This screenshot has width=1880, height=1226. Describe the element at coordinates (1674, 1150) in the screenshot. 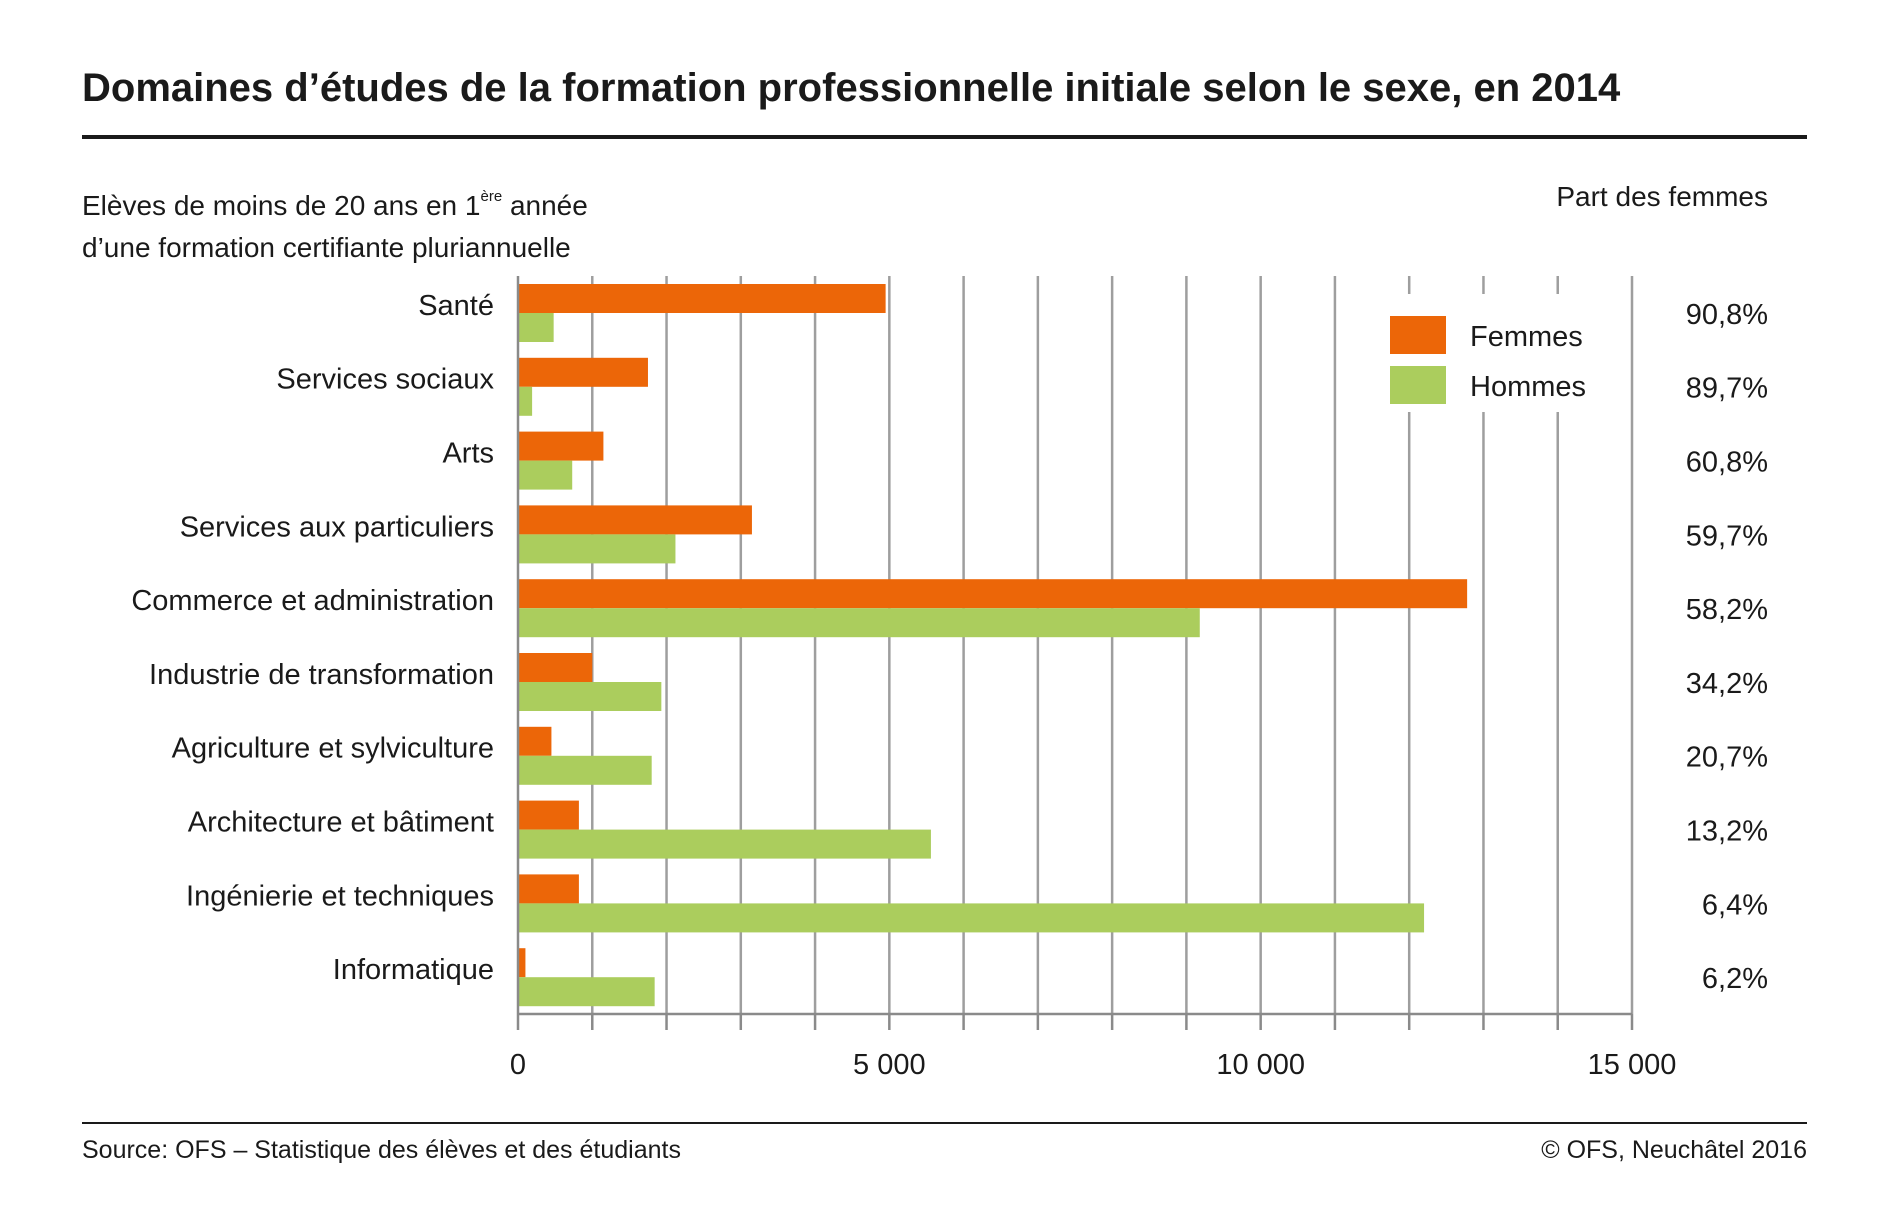

I see `copyright-note: © OFS, Neuchâtel 2016` at that location.